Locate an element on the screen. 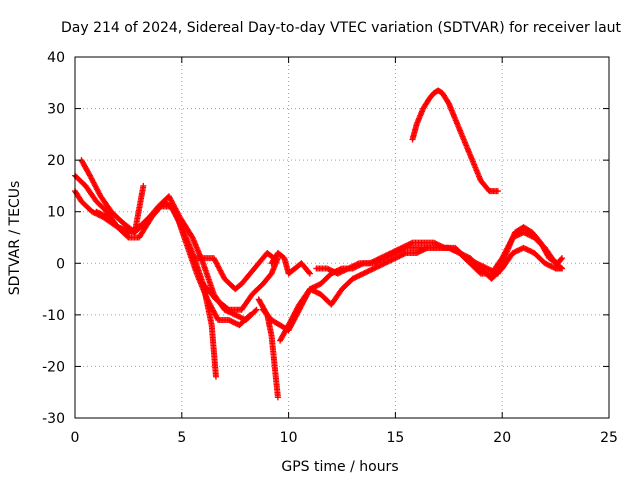 This screenshot has width=640, height=484. series-track-i is located at coordinates (412, 289).